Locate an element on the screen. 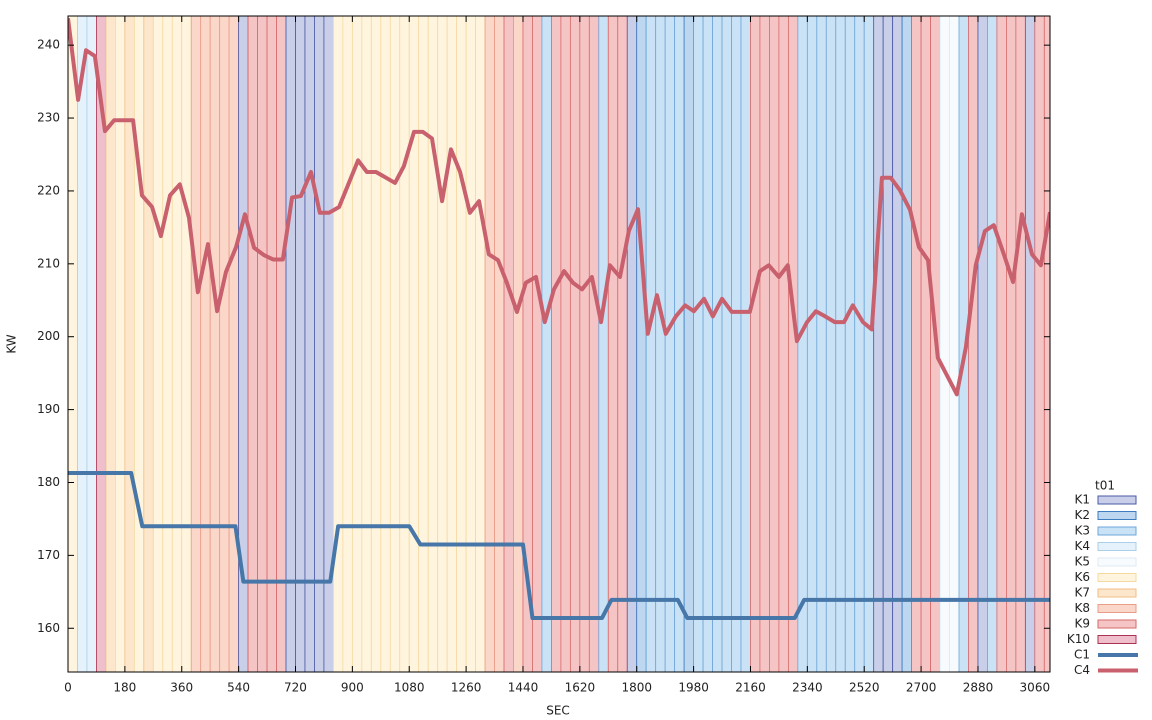 This screenshot has height=720, width=1152. x-tick-label: 540 is located at coordinates (238, 688).